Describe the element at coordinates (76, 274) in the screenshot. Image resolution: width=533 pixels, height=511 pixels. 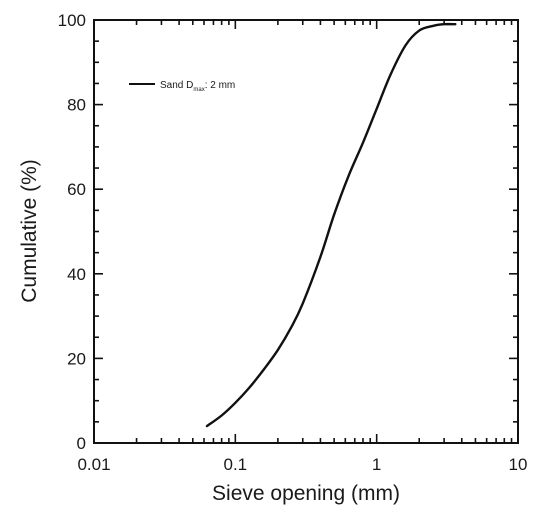
I see `y-tick-label: 40` at that location.